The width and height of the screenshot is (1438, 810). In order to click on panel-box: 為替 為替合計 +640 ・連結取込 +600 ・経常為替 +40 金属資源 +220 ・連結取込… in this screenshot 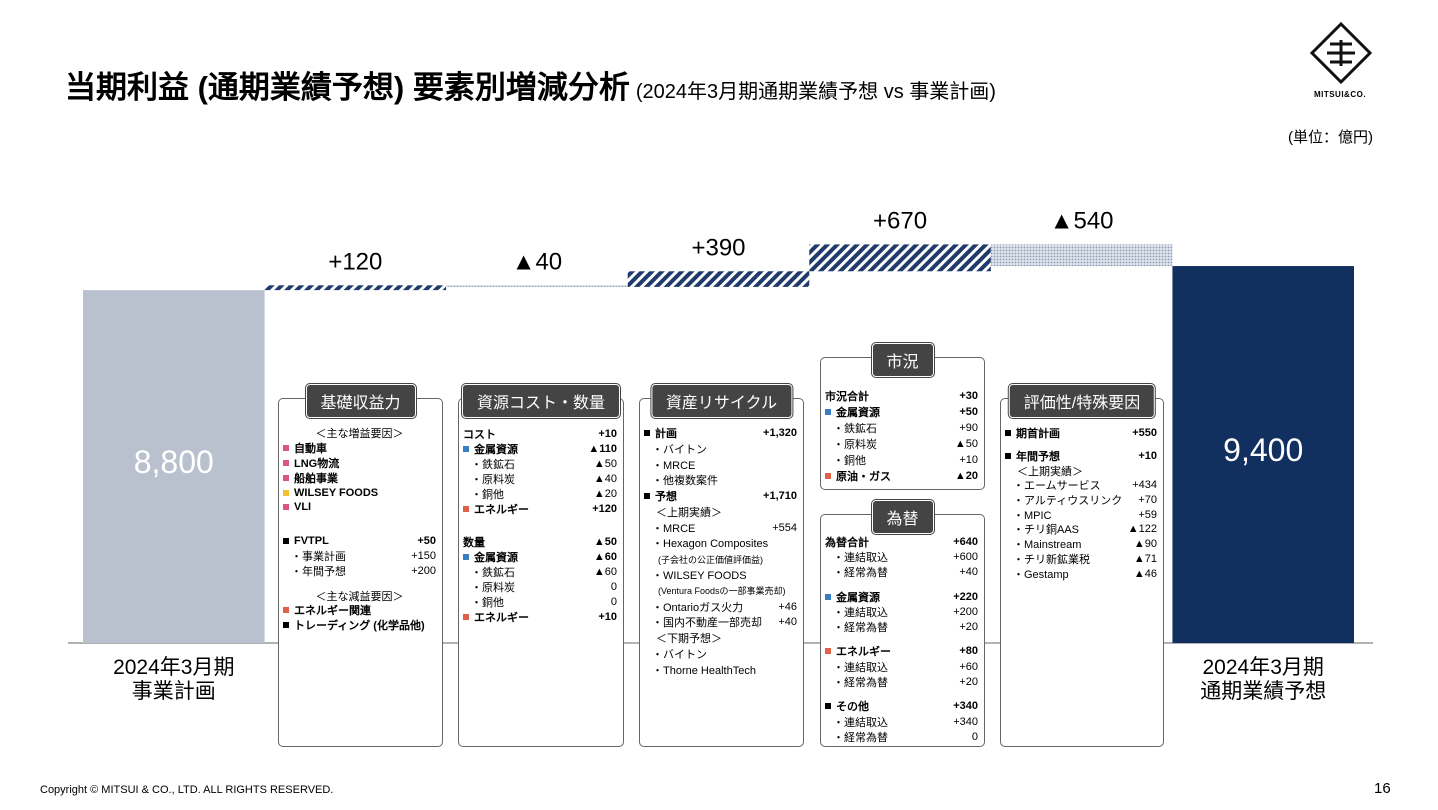, I will do `click(902, 623)`.